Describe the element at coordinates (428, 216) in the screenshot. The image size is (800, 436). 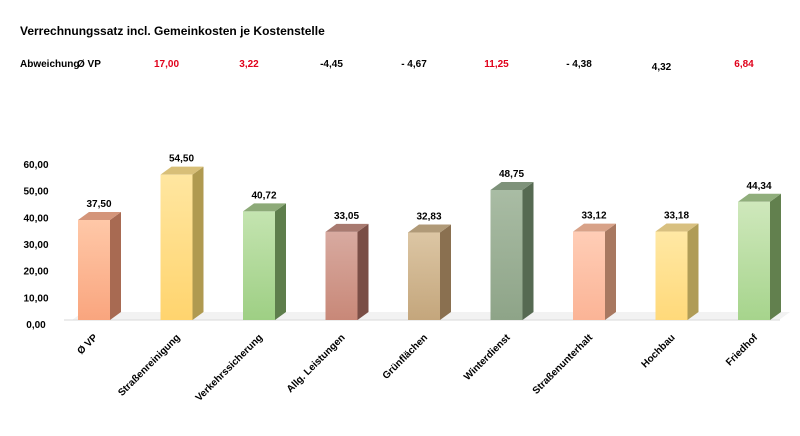
I see `data-label: 32,83` at that location.